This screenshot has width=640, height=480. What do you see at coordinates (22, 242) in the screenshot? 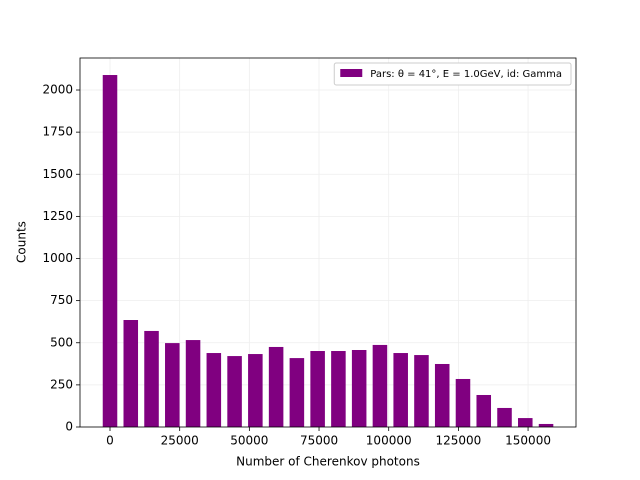
I see `y-axis-label: Counts` at bounding box center [22, 242].